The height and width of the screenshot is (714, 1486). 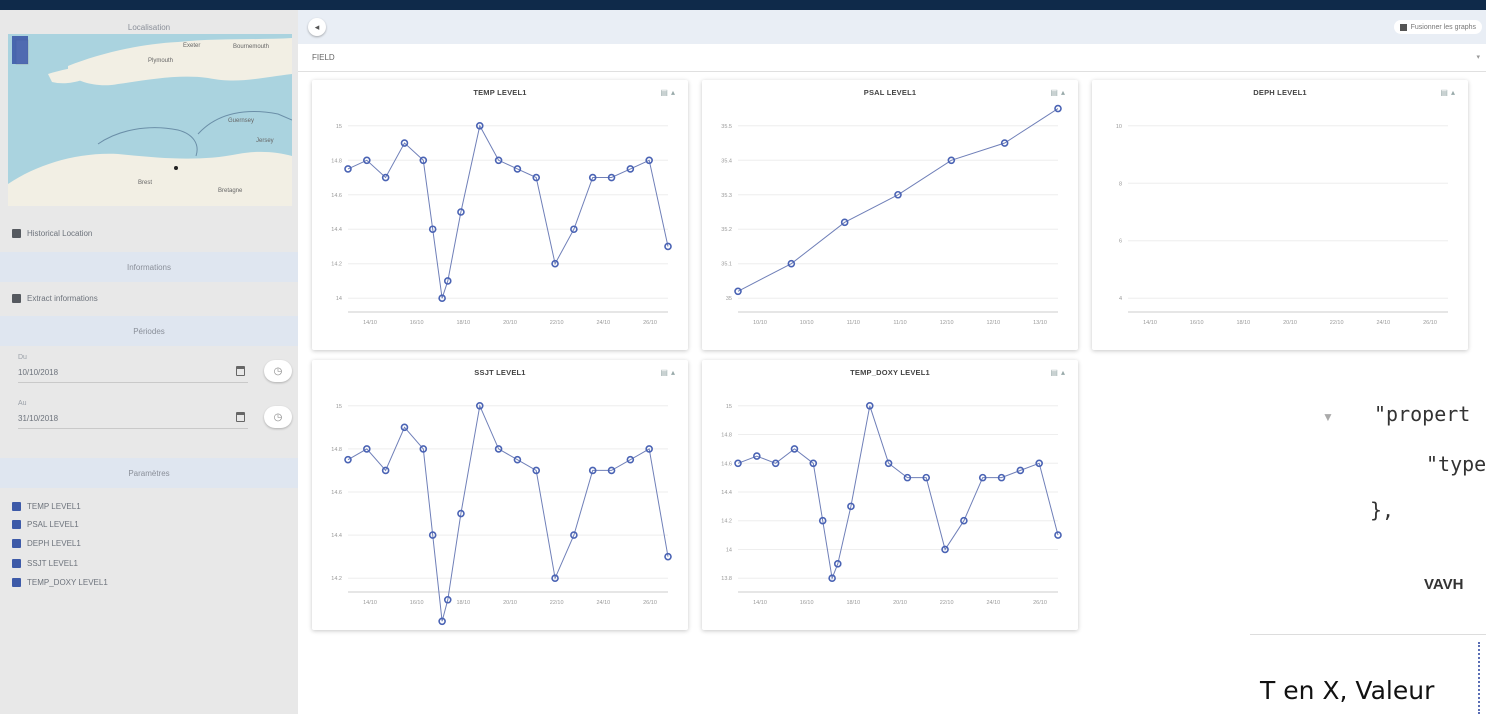 I want to click on map-zoom-control-bg, so click(x=20, y=50).